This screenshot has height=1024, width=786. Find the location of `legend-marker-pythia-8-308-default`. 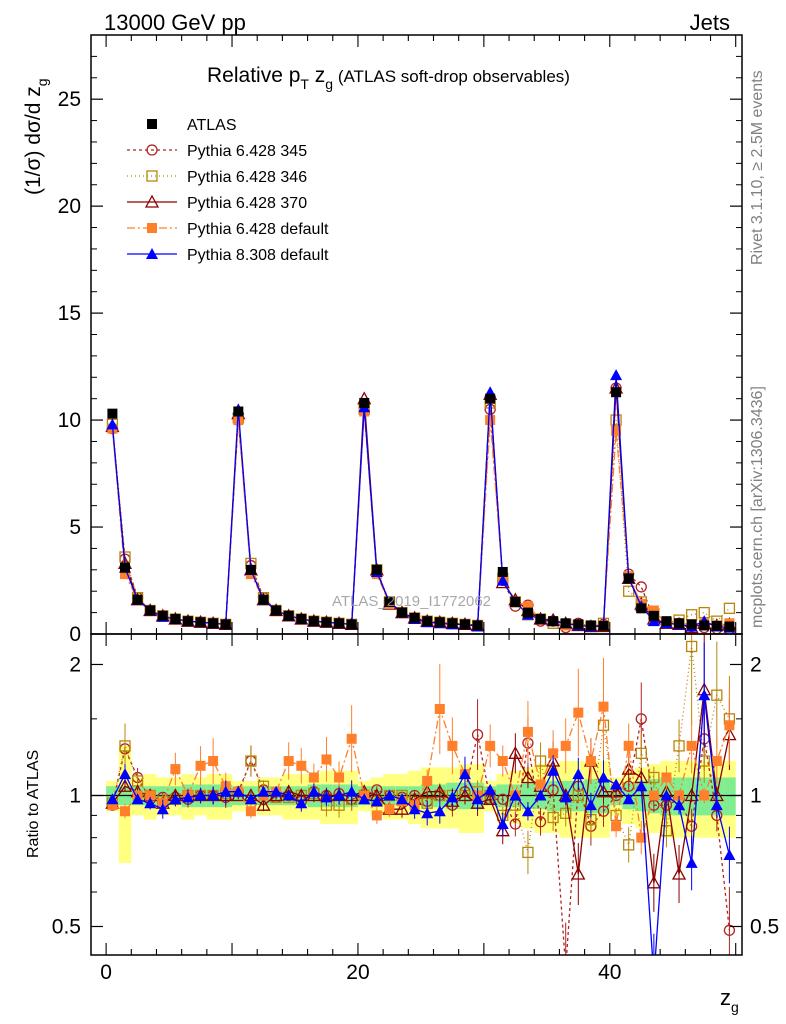

legend-marker-pythia-8-308-default is located at coordinates (152, 253).